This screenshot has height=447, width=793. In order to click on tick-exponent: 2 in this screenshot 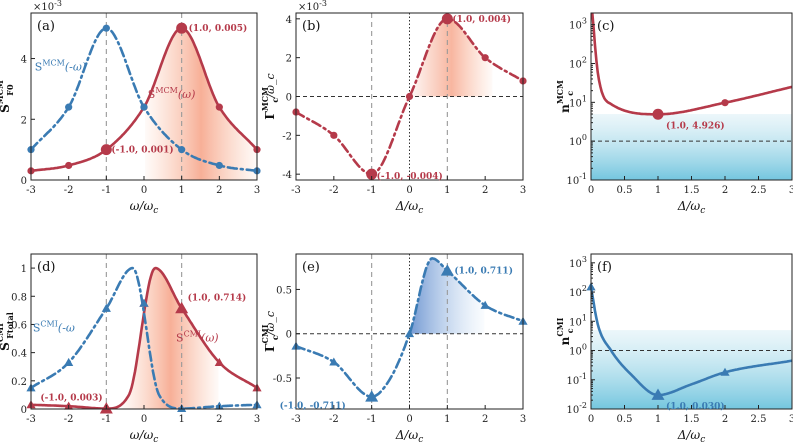, I will do `click(584, 288)`.